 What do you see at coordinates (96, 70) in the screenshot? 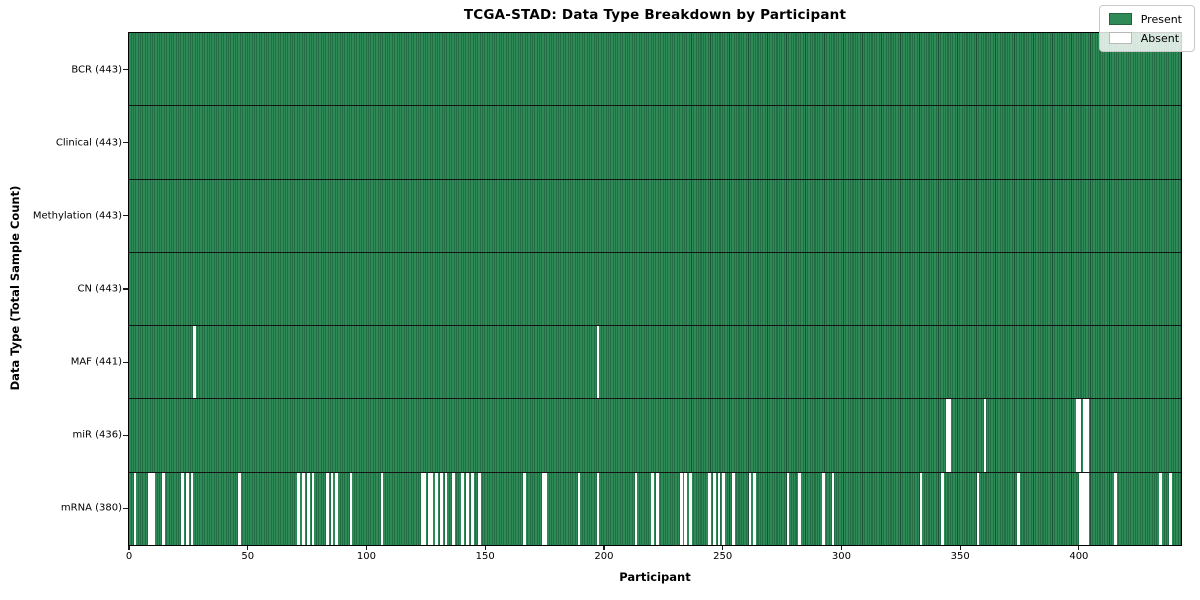
I see `y-tick-label: BCR (443)` at bounding box center [96, 70].